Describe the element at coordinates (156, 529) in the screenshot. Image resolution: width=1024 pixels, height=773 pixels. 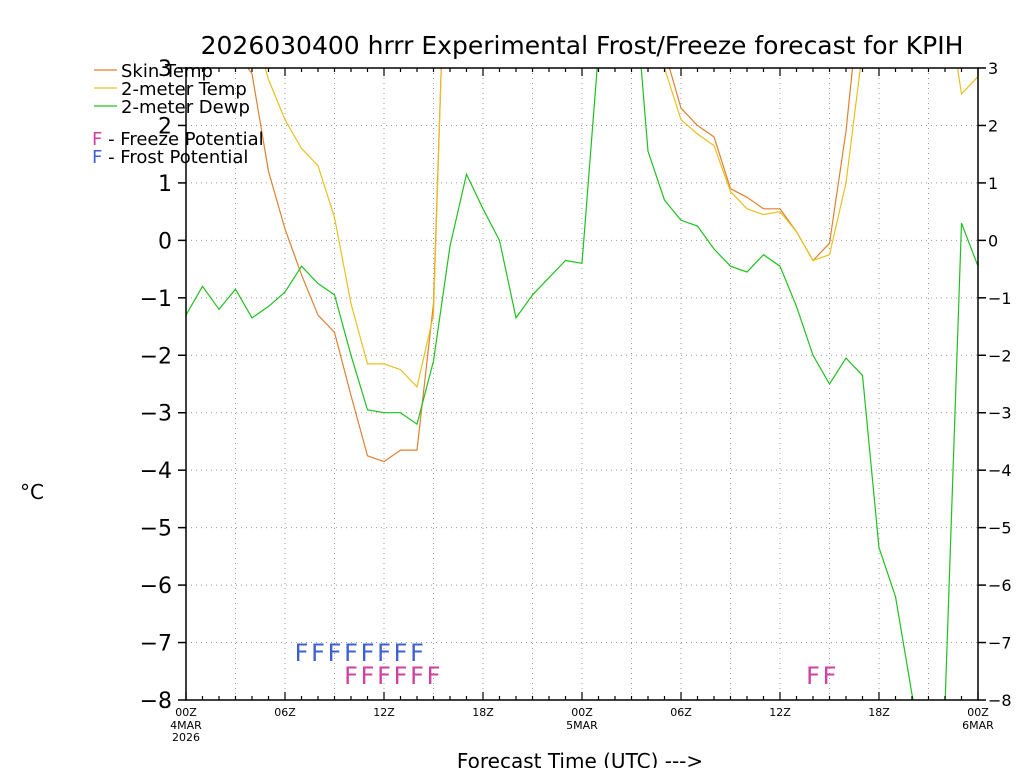
I see `y-tick-label-left: −5` at that location.